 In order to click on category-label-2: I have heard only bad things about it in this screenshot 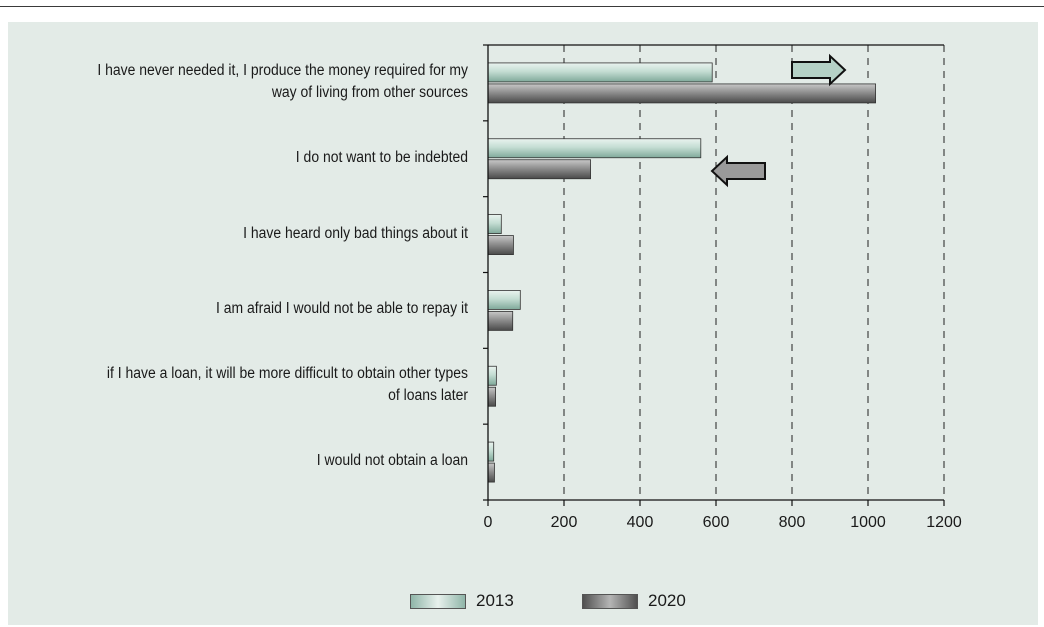, I will do `click(256, 234)`.